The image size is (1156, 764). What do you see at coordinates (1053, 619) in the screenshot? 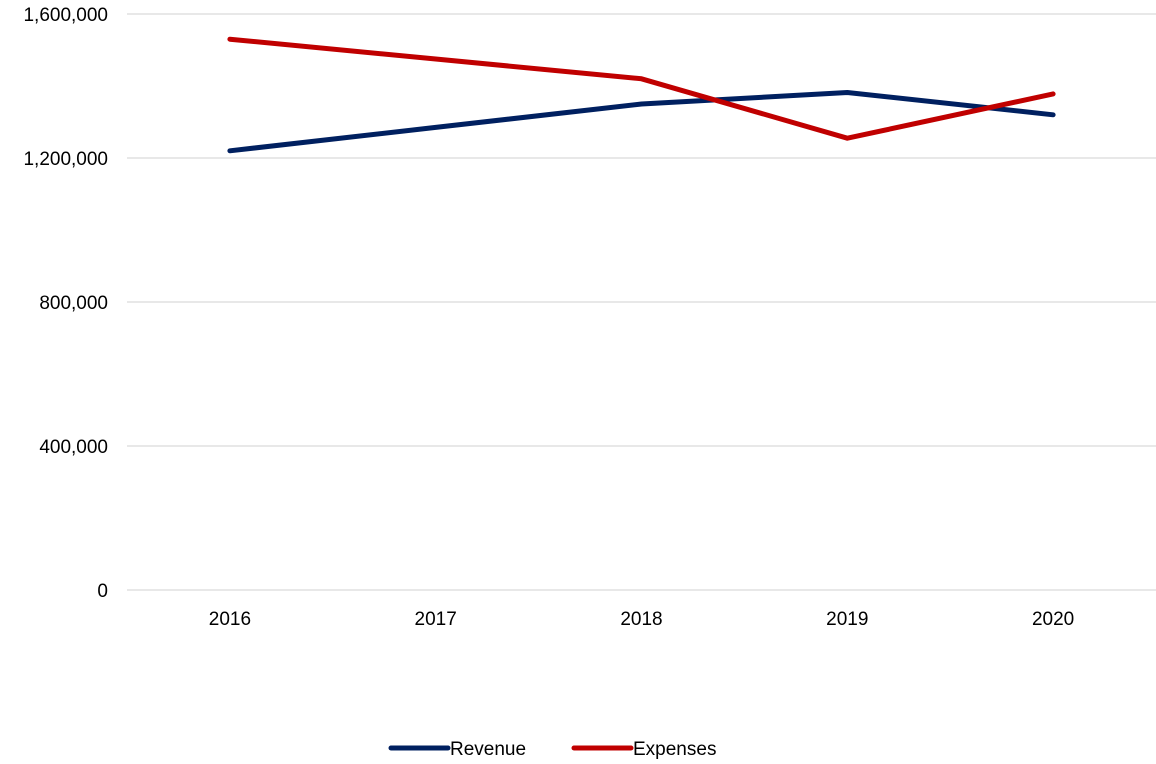
I see `x-tick-label: 2020` at bounding box center [1053, 619].